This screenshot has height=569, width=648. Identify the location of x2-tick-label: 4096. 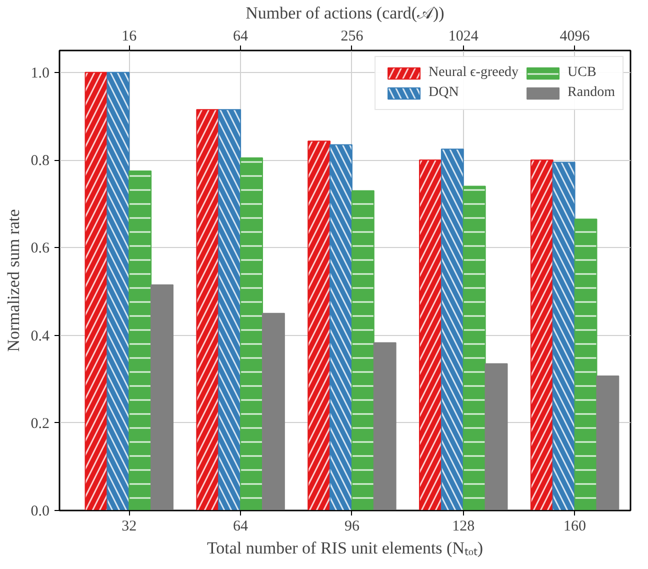
(575, 36).